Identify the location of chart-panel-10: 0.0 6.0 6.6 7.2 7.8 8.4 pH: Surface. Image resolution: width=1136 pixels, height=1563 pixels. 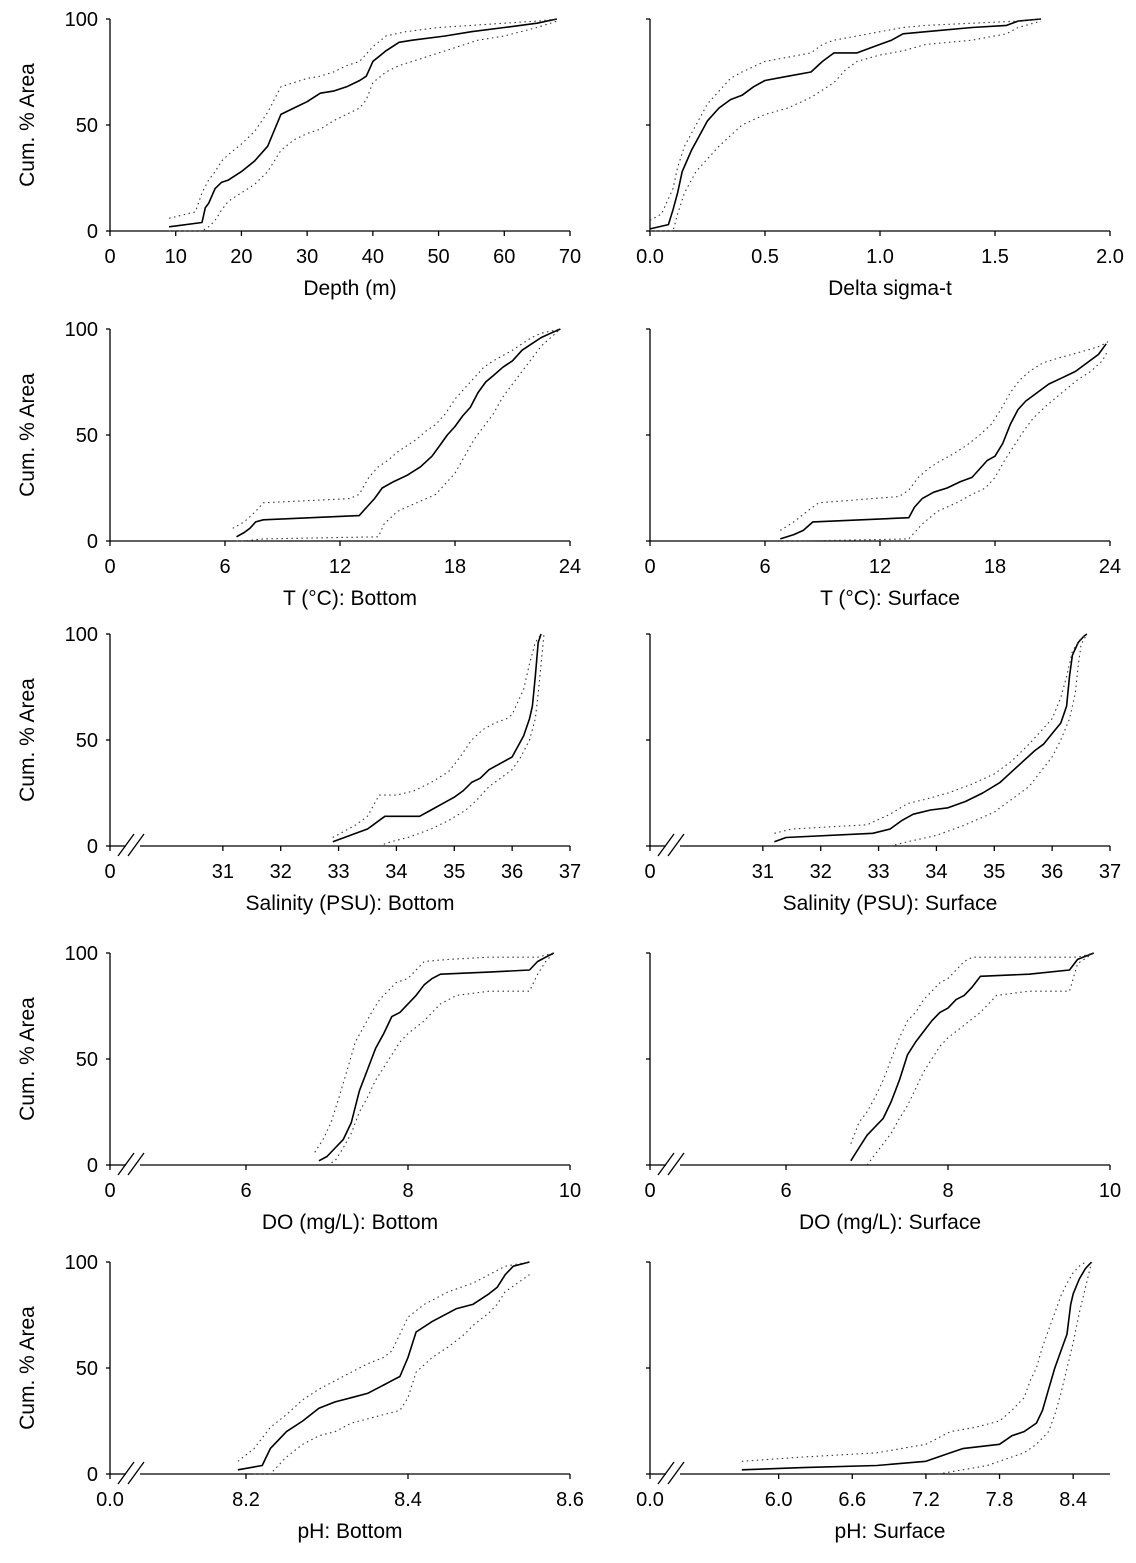
(873, 1402).